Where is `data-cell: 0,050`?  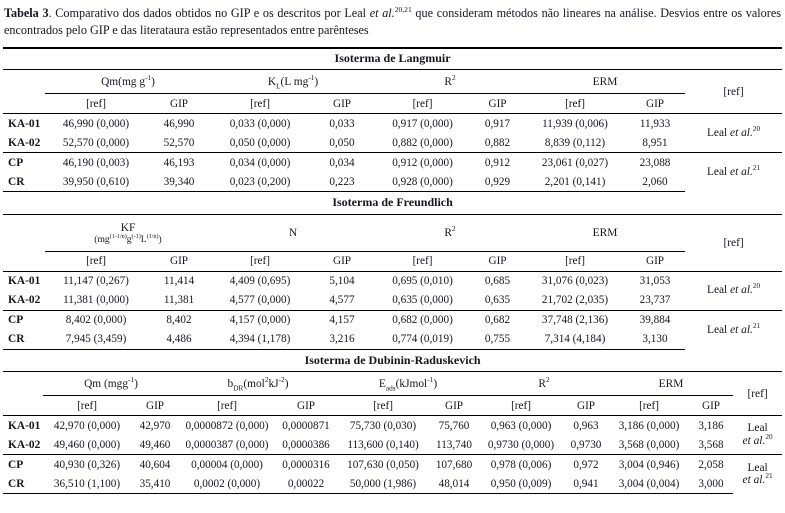 data-cell: 0,050 is located at coordinates (342, 142).